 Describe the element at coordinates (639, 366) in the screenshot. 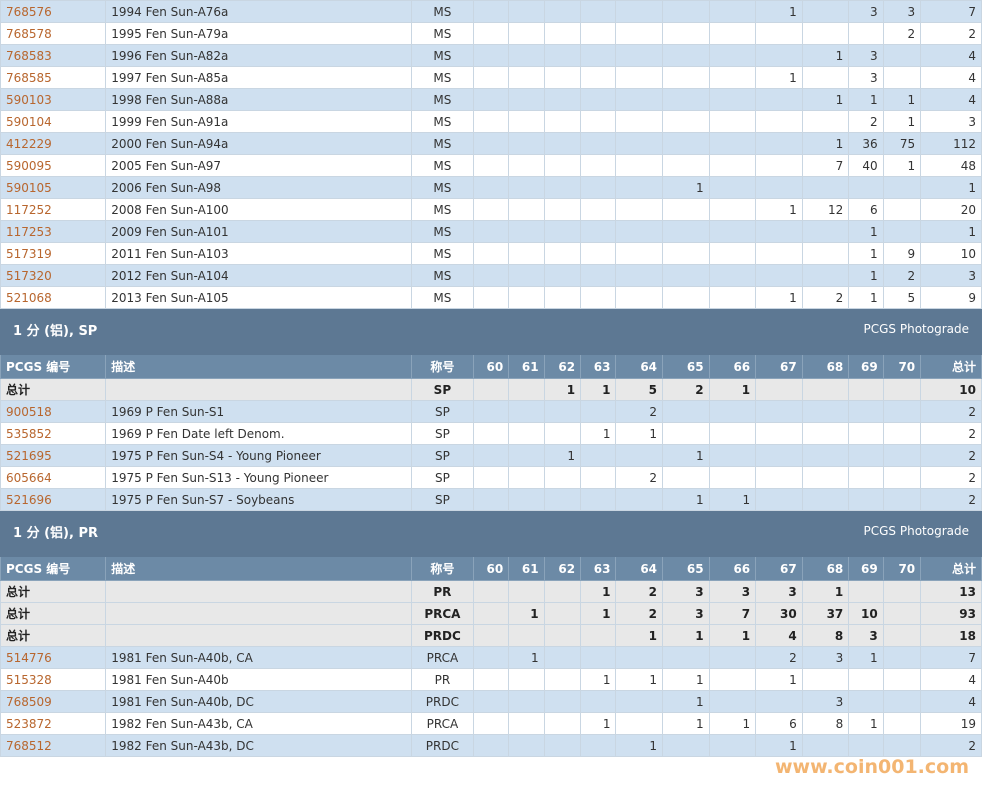

I see `column-header: 64` at that location.